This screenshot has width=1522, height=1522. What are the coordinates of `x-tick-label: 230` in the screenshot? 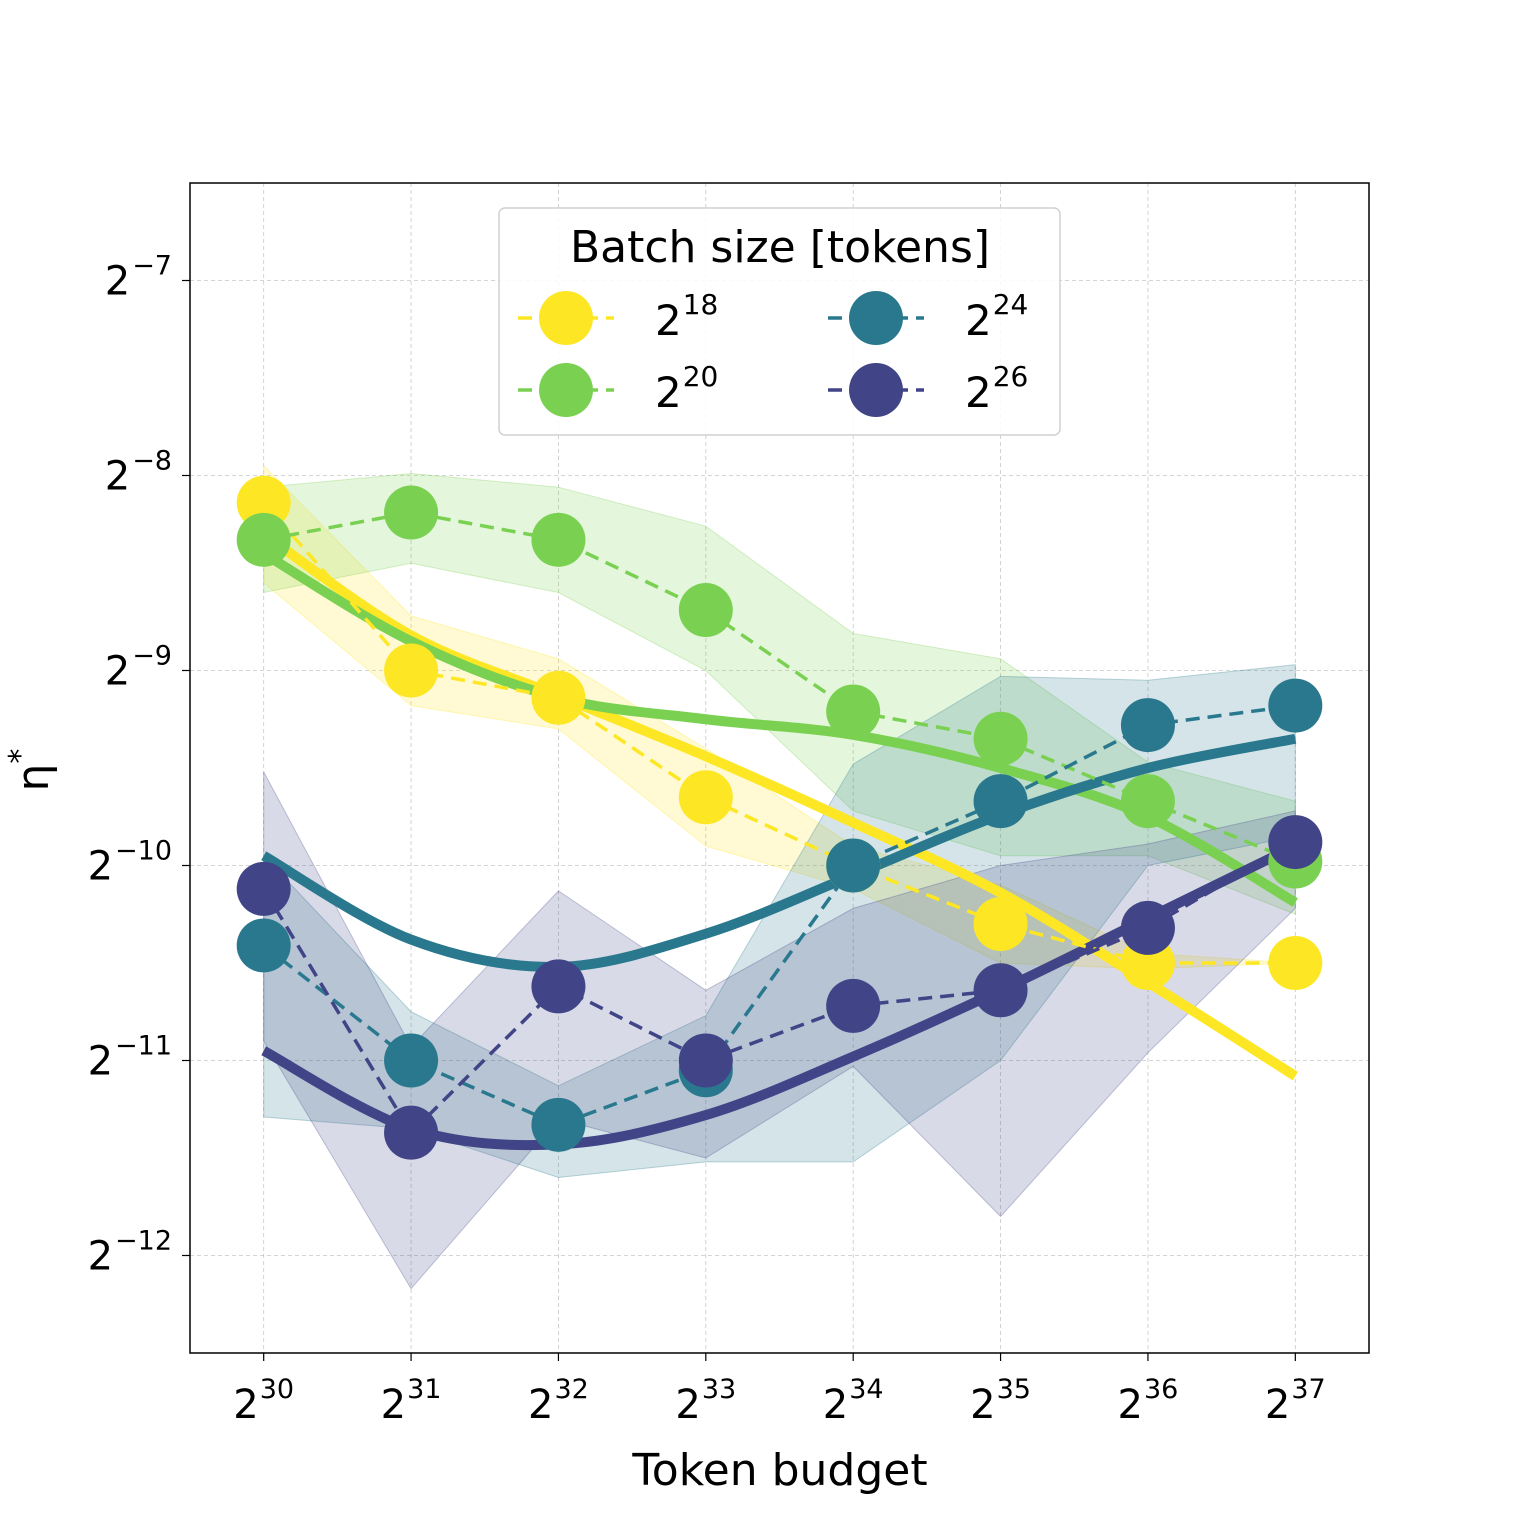 It's located at (263, 1401).